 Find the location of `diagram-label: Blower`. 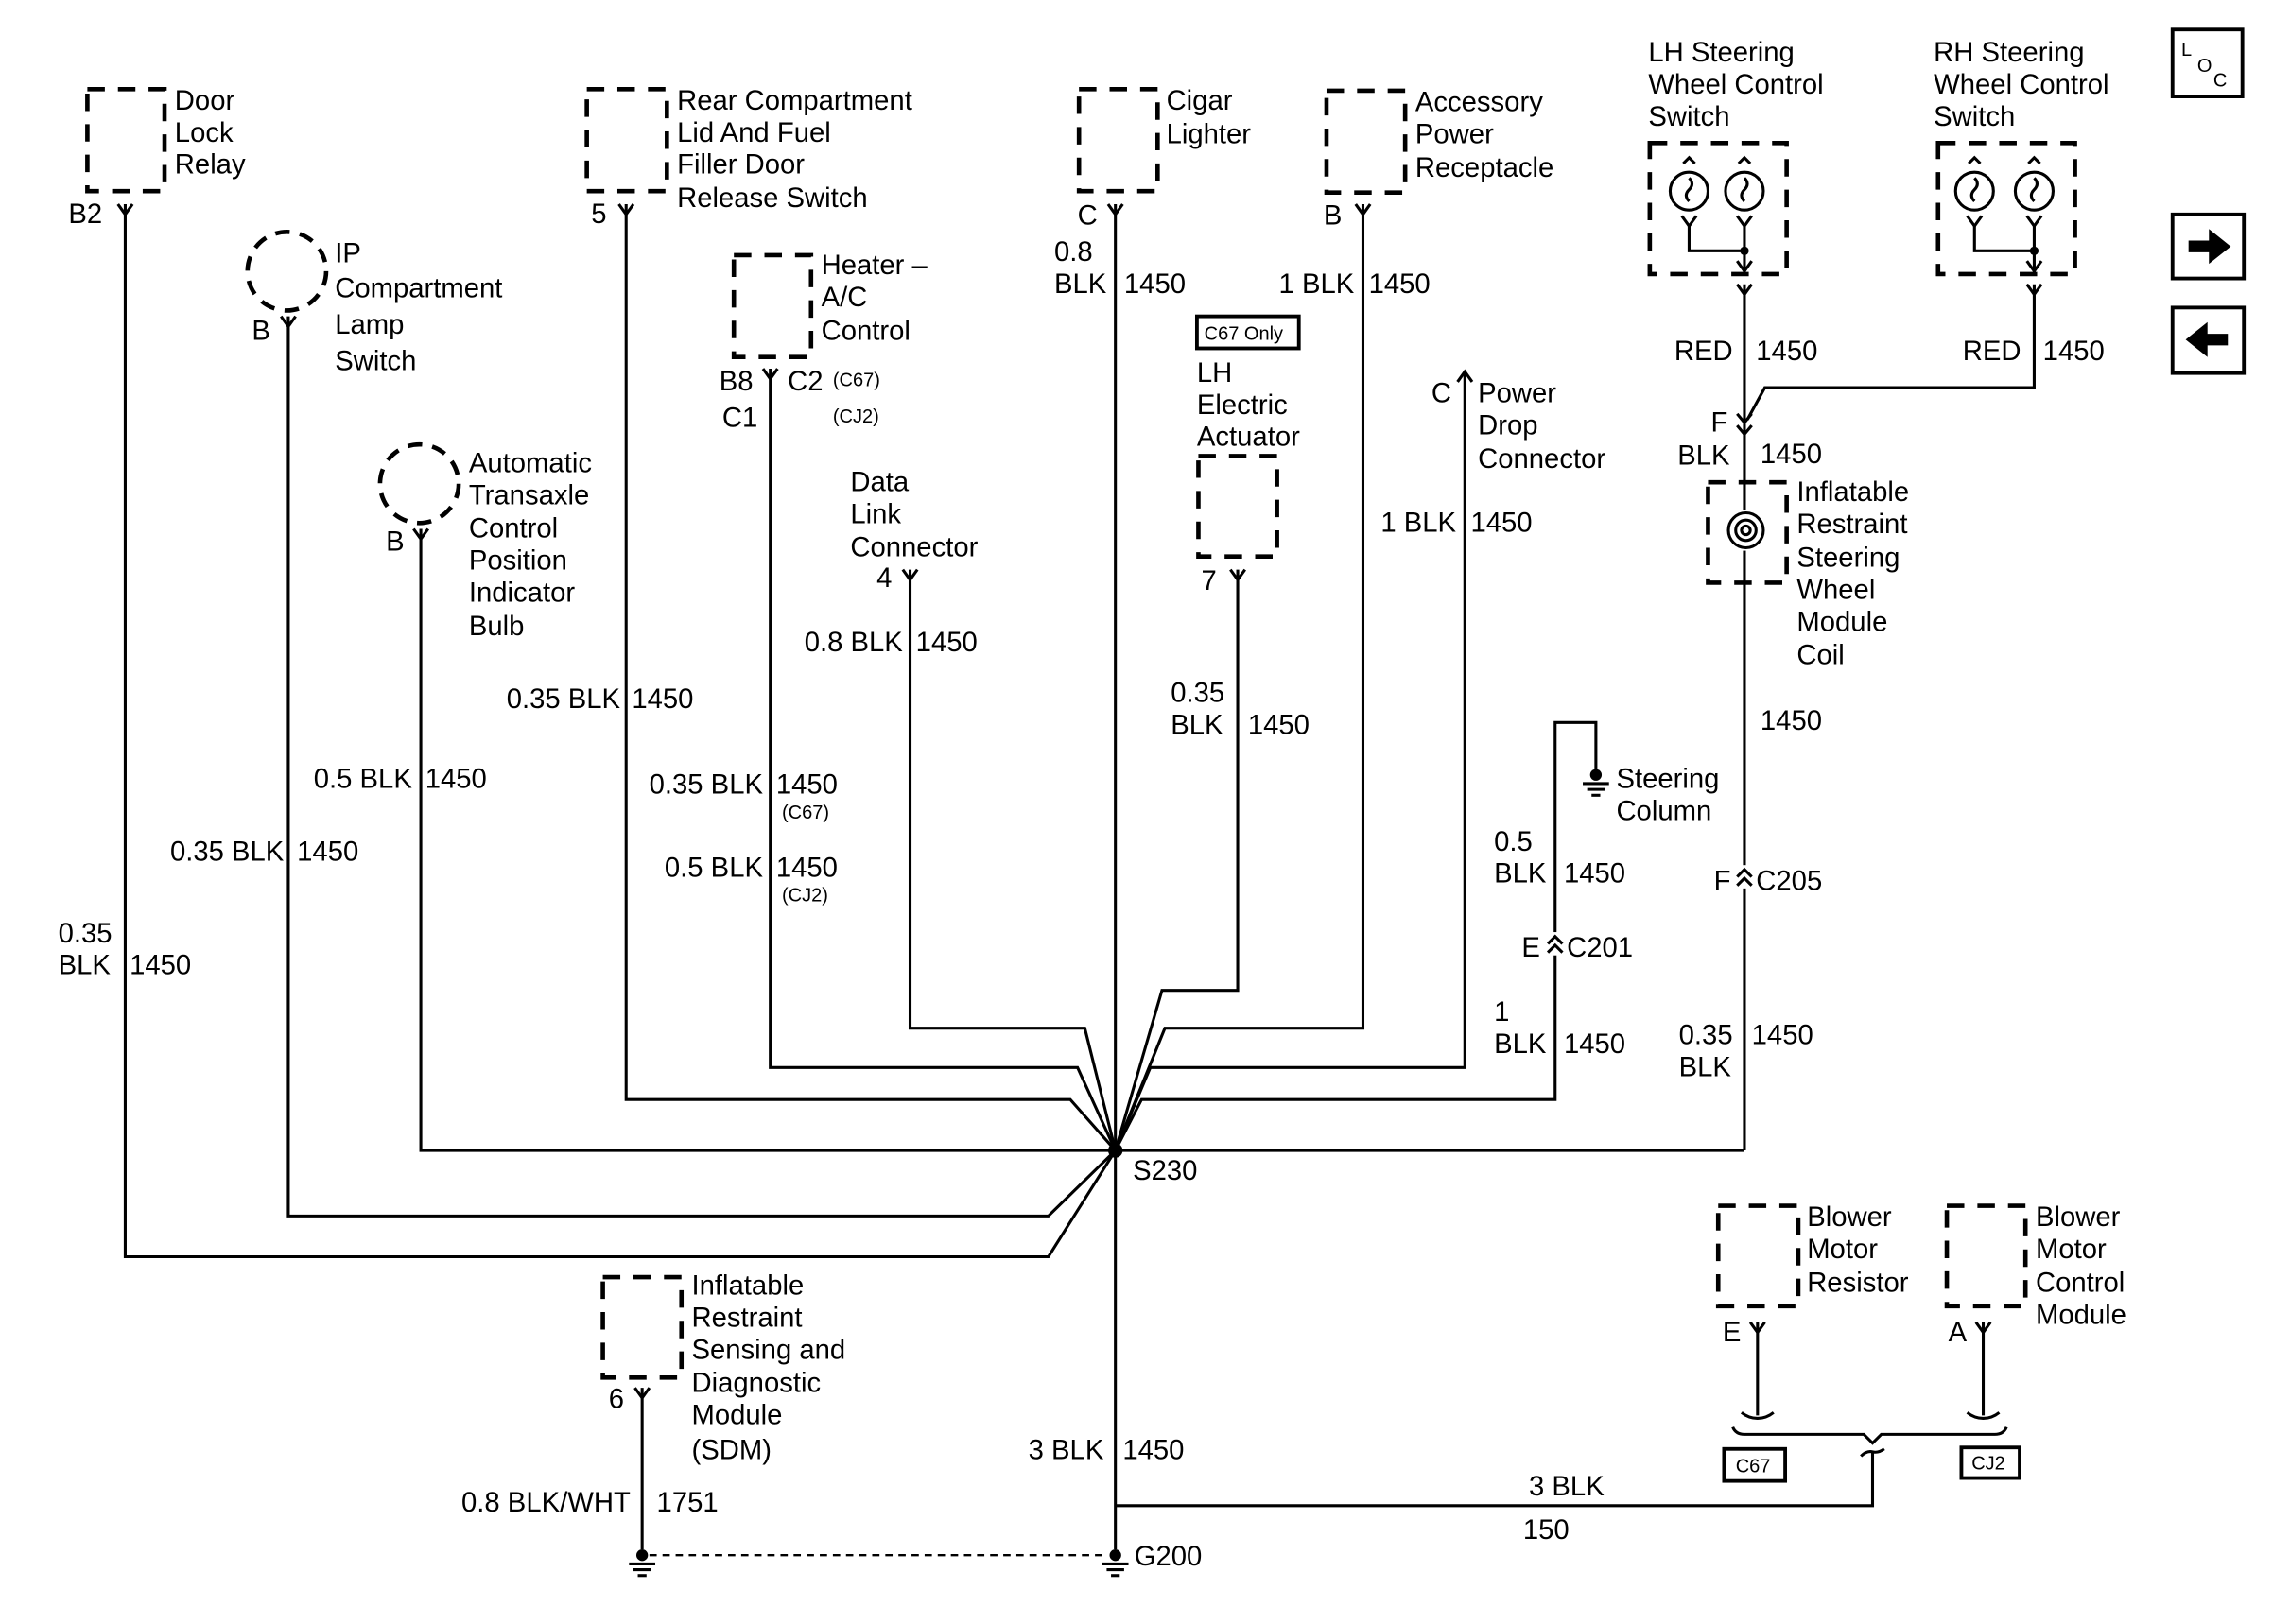

diagram-label: Blower is located at coordinates (2079, 1217).